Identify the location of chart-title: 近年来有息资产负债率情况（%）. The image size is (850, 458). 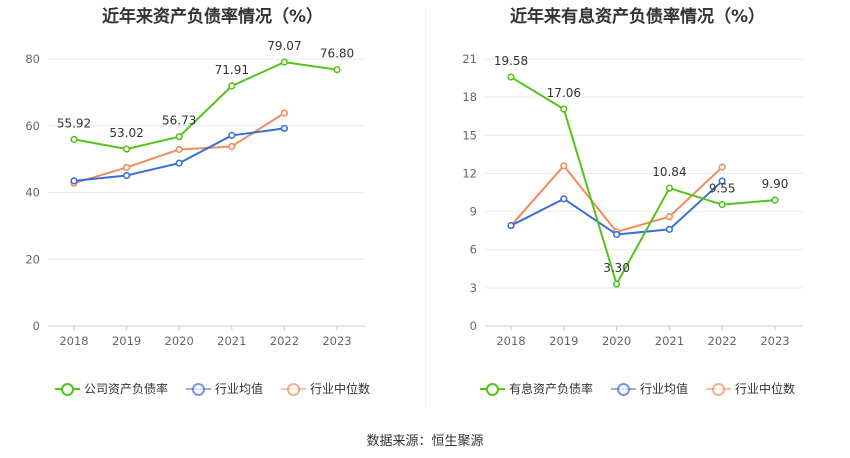
(637, 17).